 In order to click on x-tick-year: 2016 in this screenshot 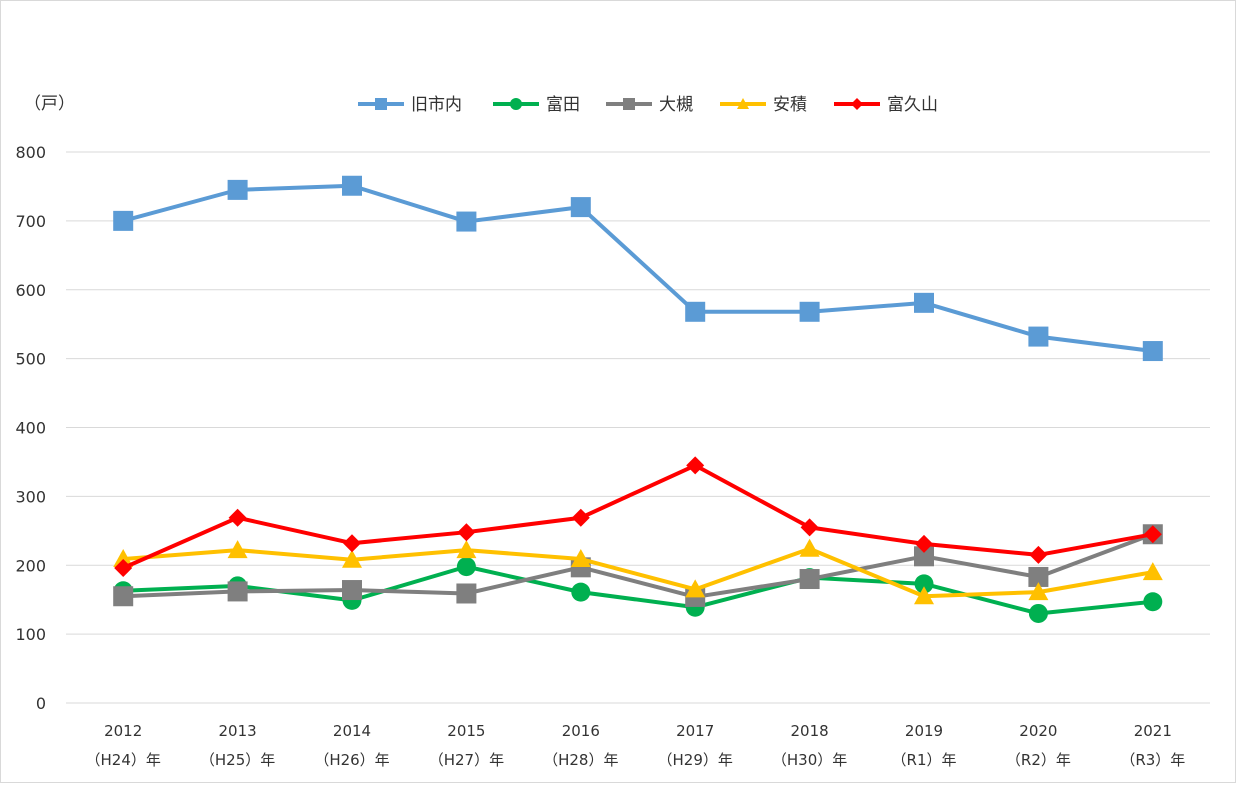, I will do `click(581, 731)`.